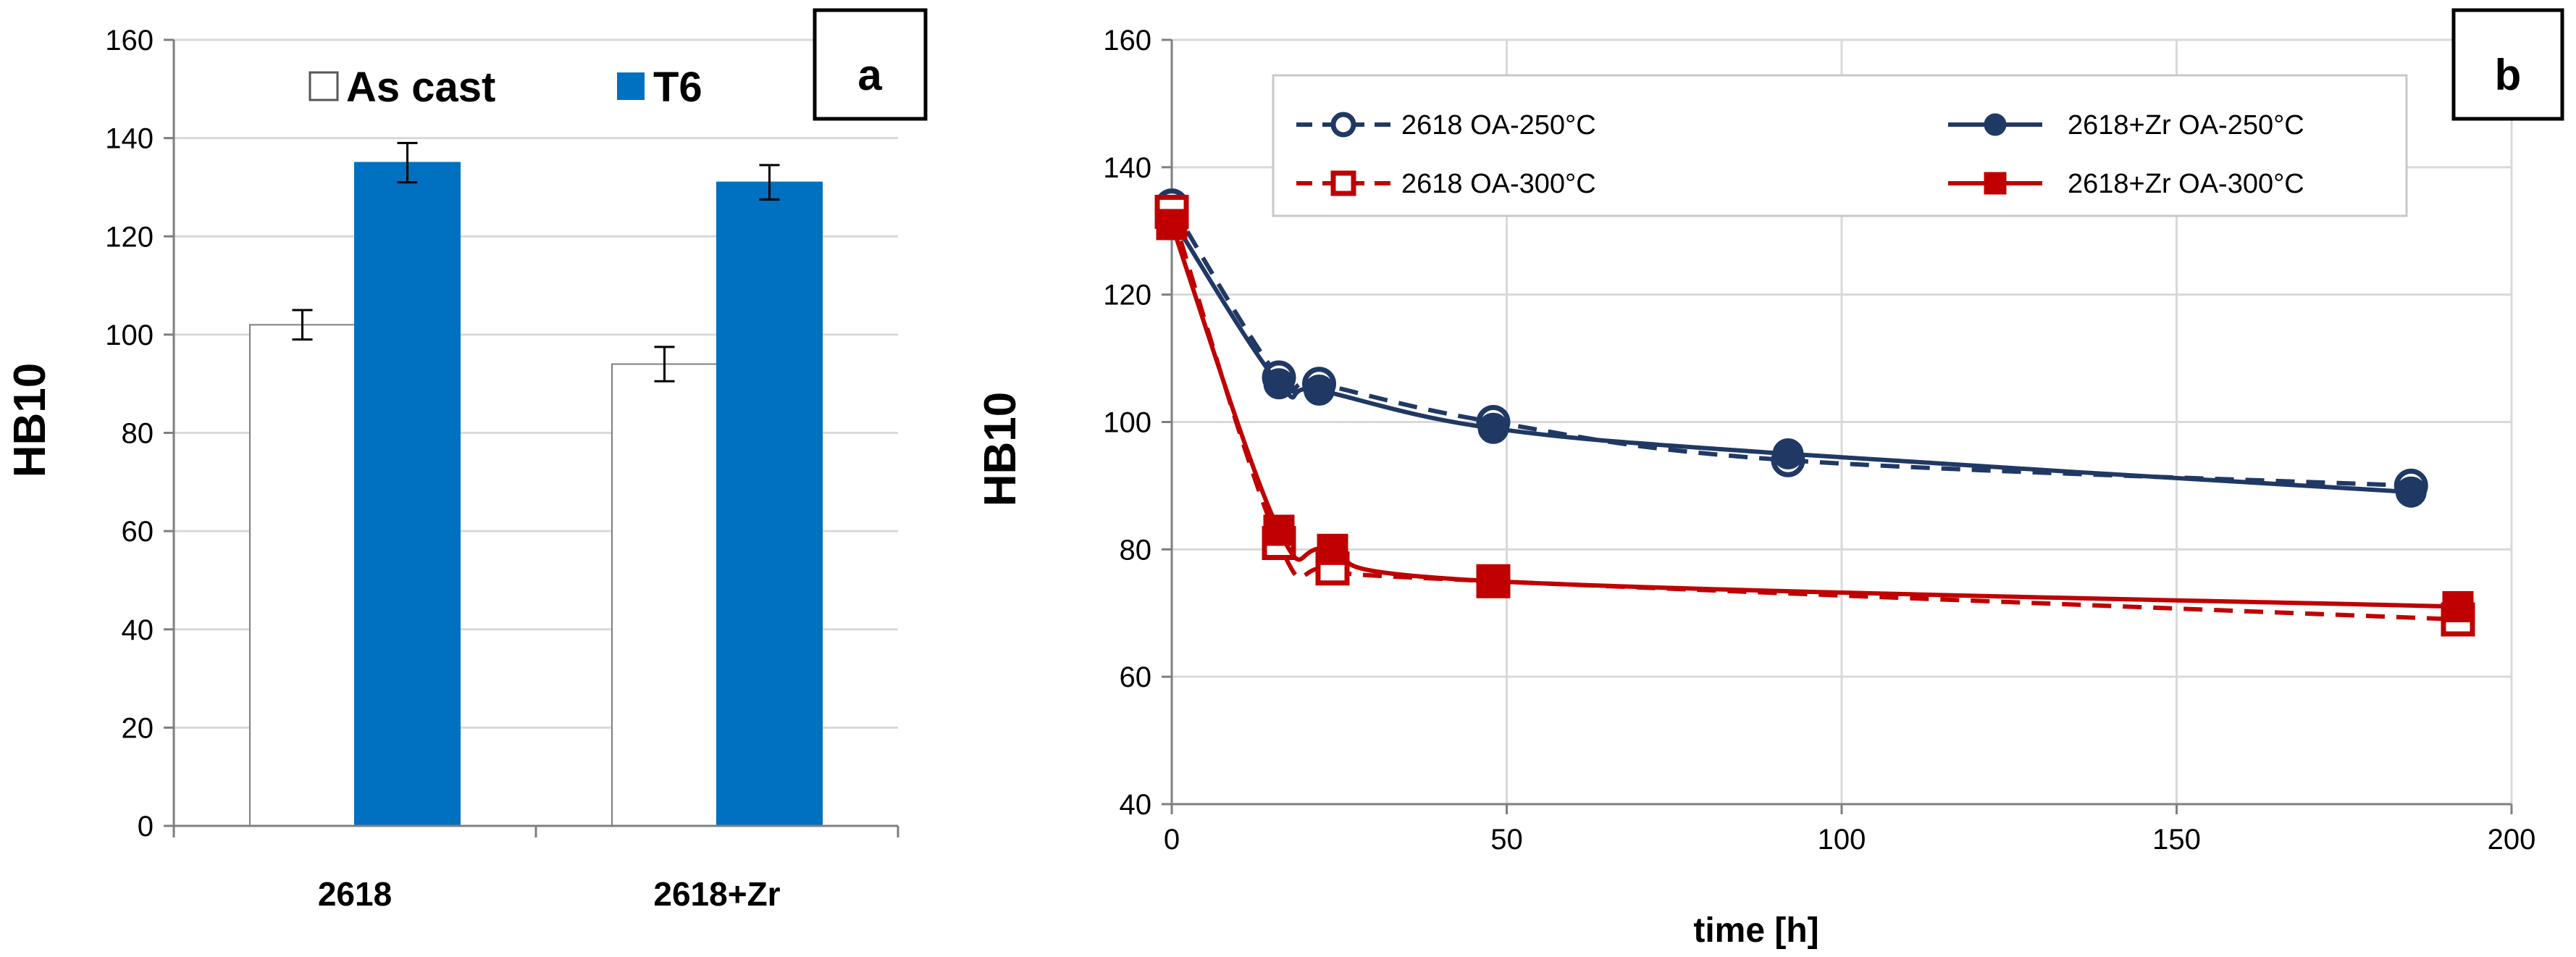 This screenshot has height=957, width=2576. Describe the element at coordinates (1669, 154) in the screenshot. I see `legend-markers` at that location.